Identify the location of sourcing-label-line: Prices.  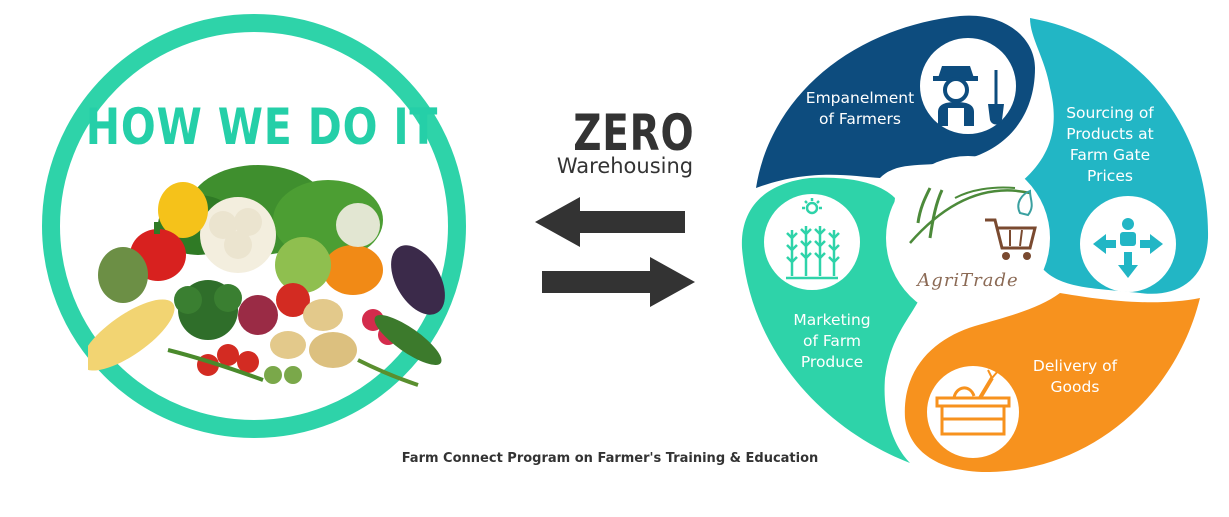
(1110, 176).